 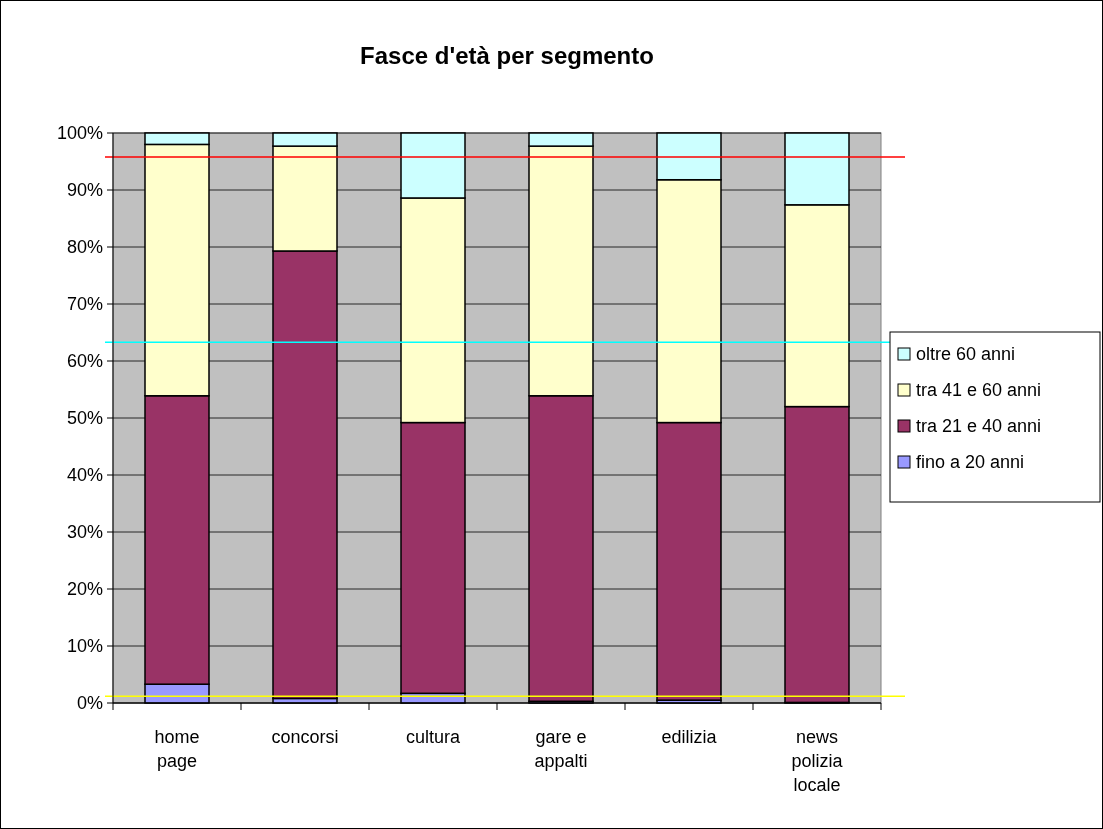 What do you see at coordinates (84, 190) in the screenshot?
I see `y-tick-label: 90%` at bounding box center [84, 190].